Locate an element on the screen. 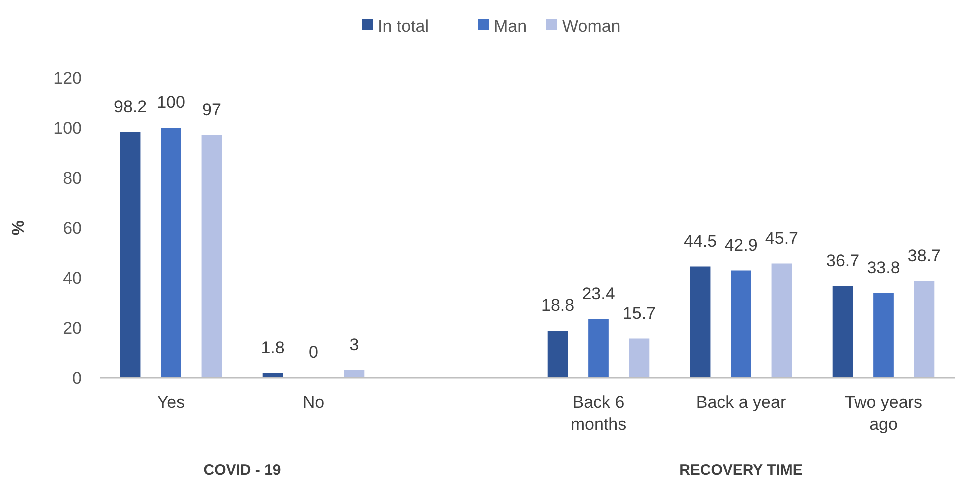 The height and width of the screenshot is (485, 956). data-label: 0 is located at coordinates (313, 352).